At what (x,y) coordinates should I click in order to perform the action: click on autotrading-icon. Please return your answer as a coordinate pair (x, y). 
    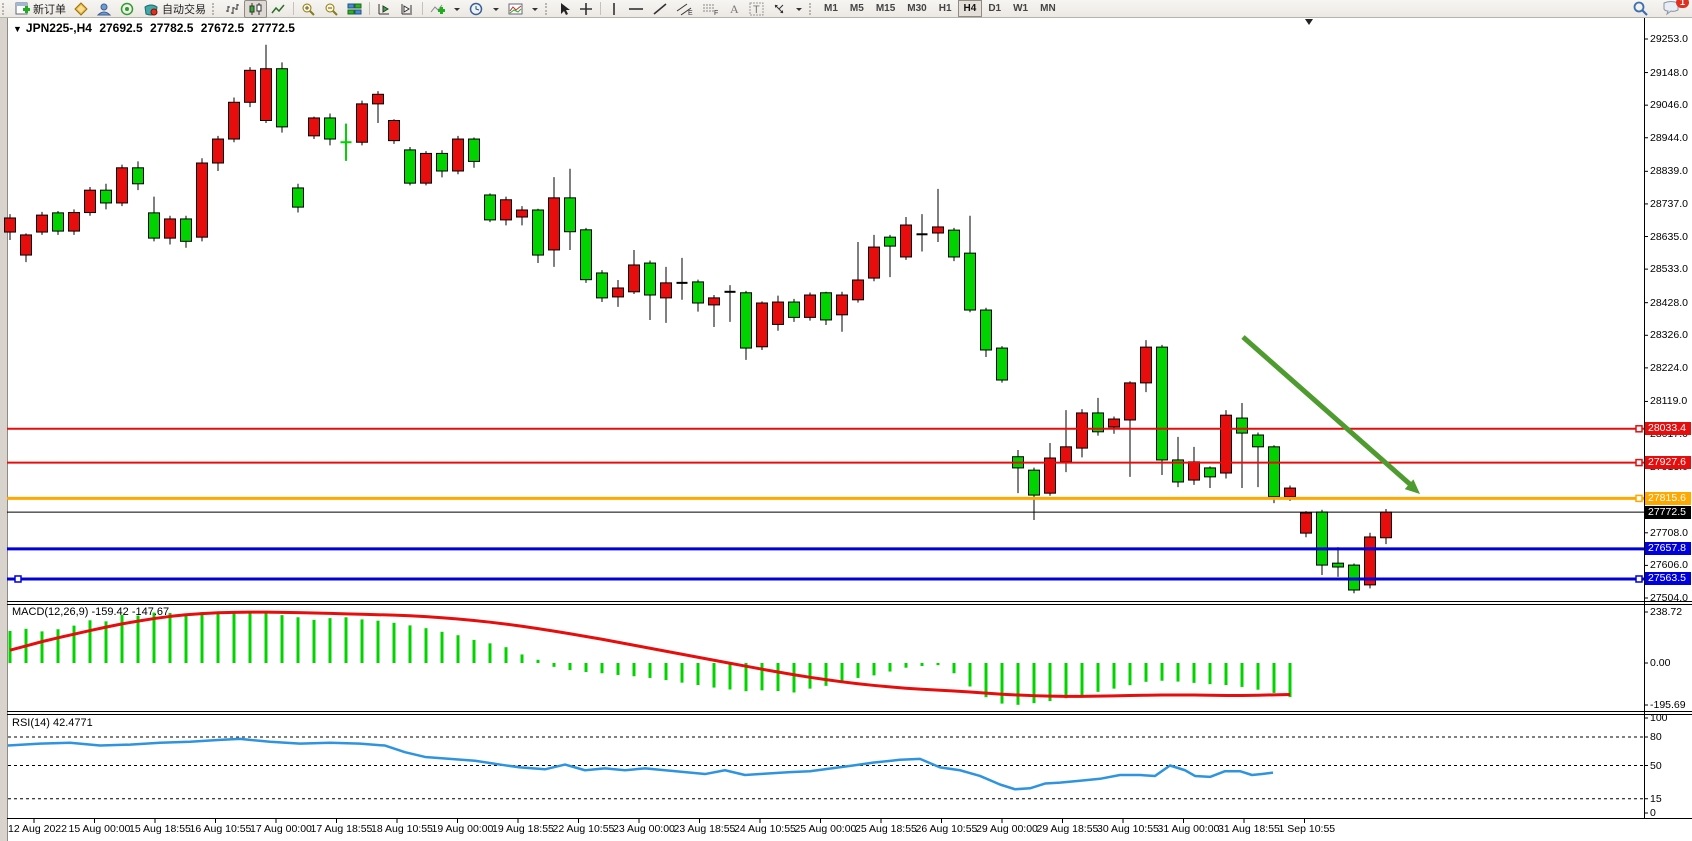
    Looking at the image, I should click on (151, 9).